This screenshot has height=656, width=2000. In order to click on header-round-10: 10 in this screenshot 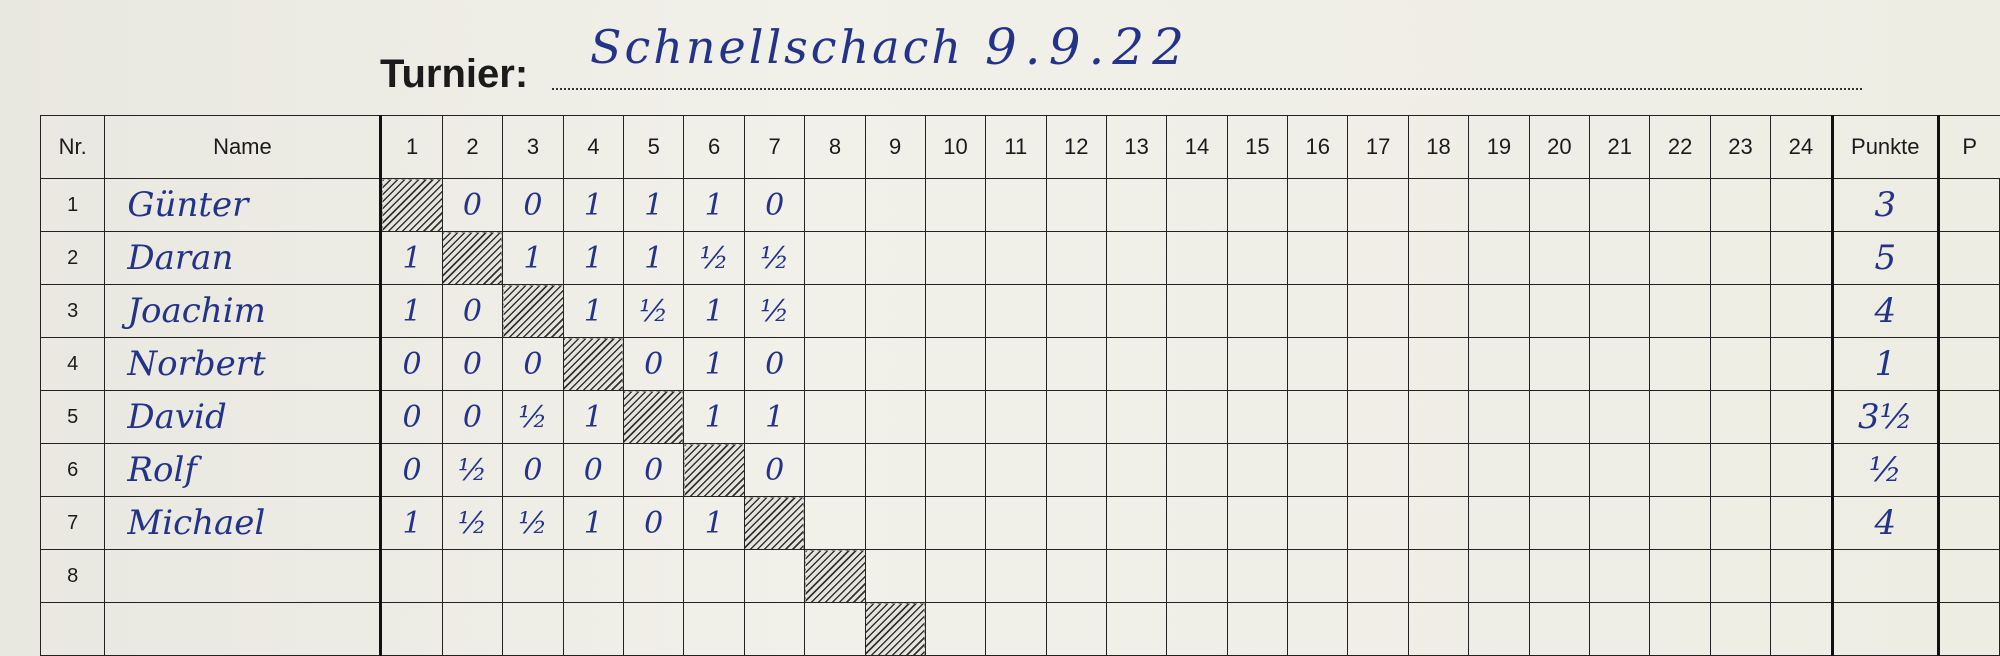, I will do `click(955, 147)`.